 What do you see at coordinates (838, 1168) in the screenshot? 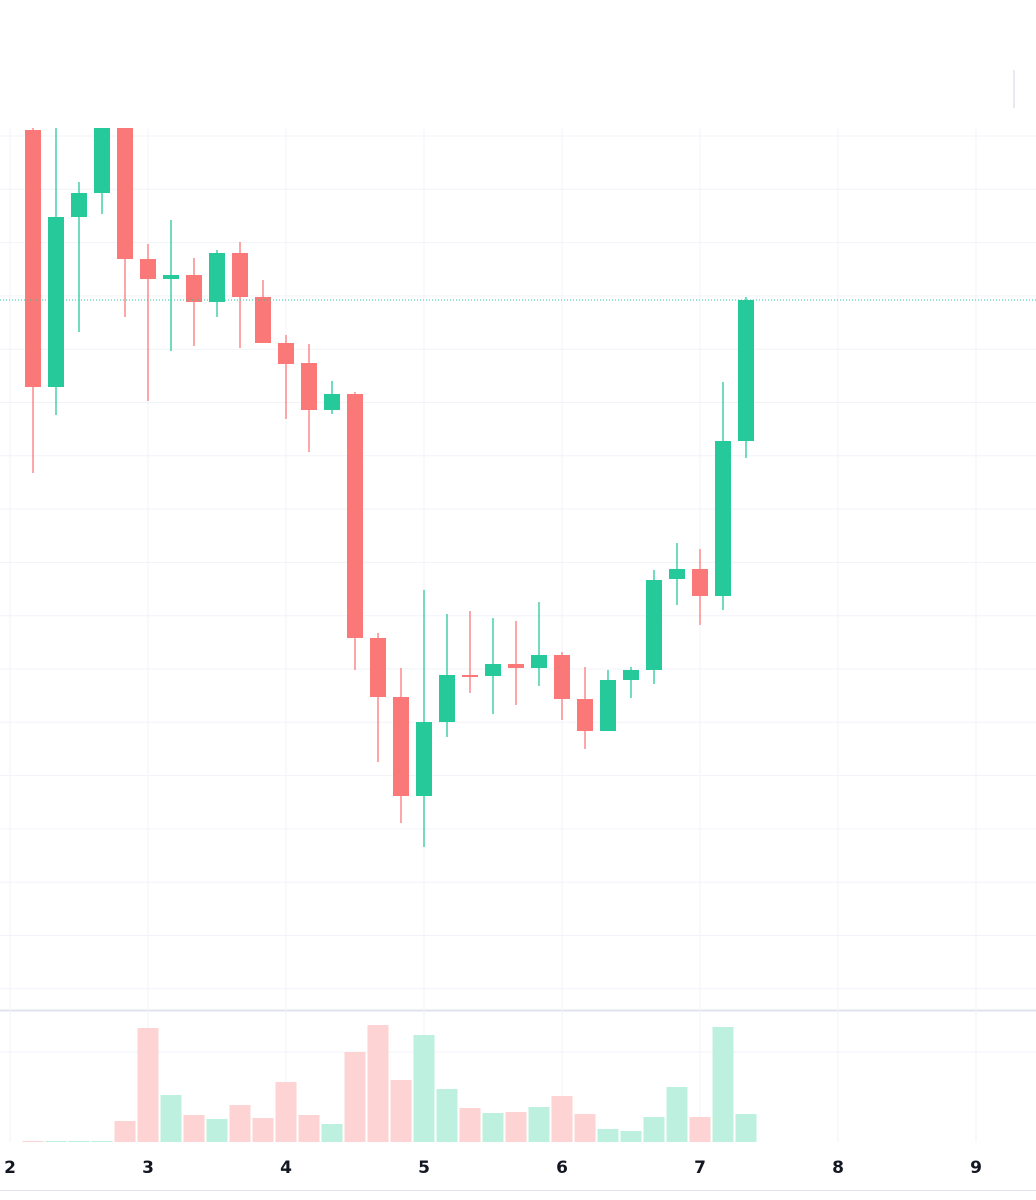
I see `x-tick-label: 8` at bounding box center [838, 1168].